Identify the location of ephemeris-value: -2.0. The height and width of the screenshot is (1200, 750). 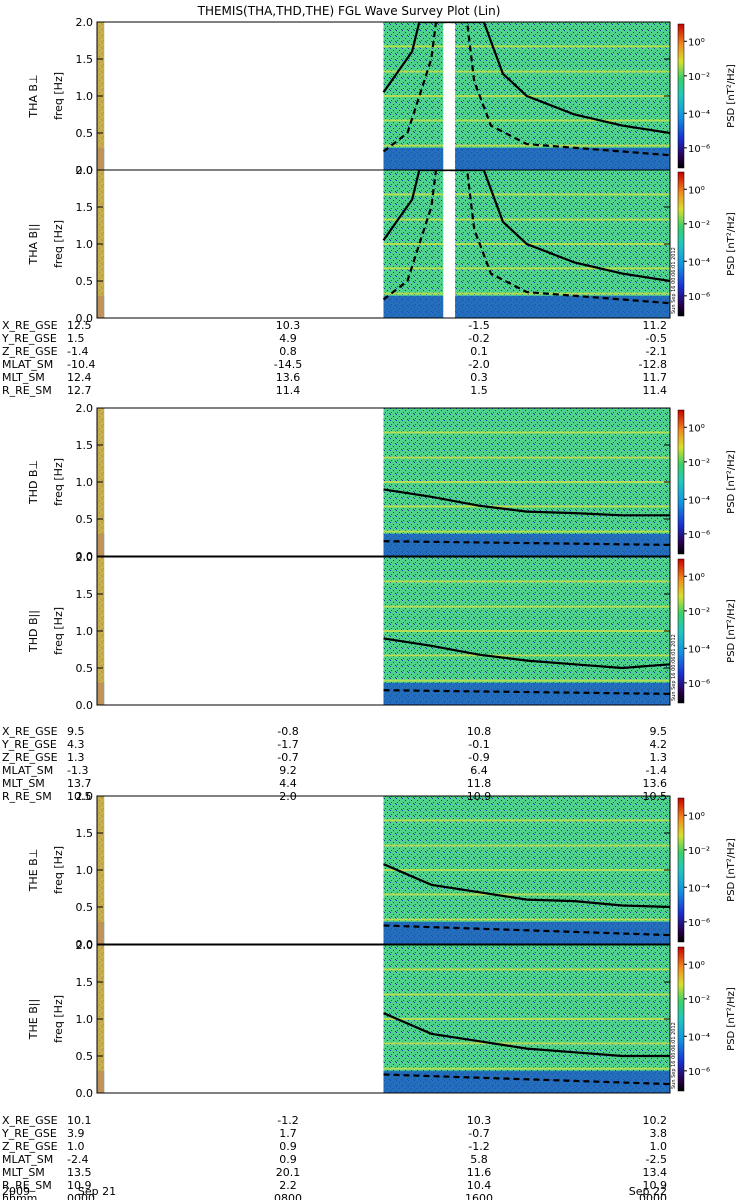
(478, 364).